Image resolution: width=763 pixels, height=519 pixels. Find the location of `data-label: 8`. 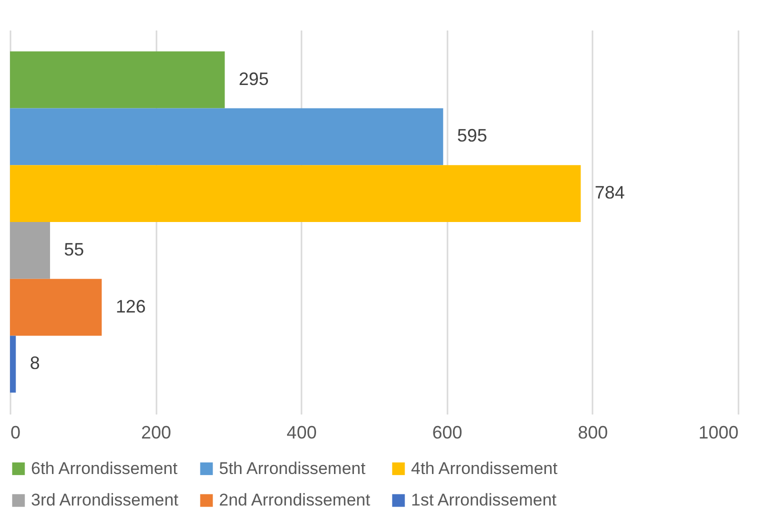

data-label: 8 is located at coordinates (35, 363).